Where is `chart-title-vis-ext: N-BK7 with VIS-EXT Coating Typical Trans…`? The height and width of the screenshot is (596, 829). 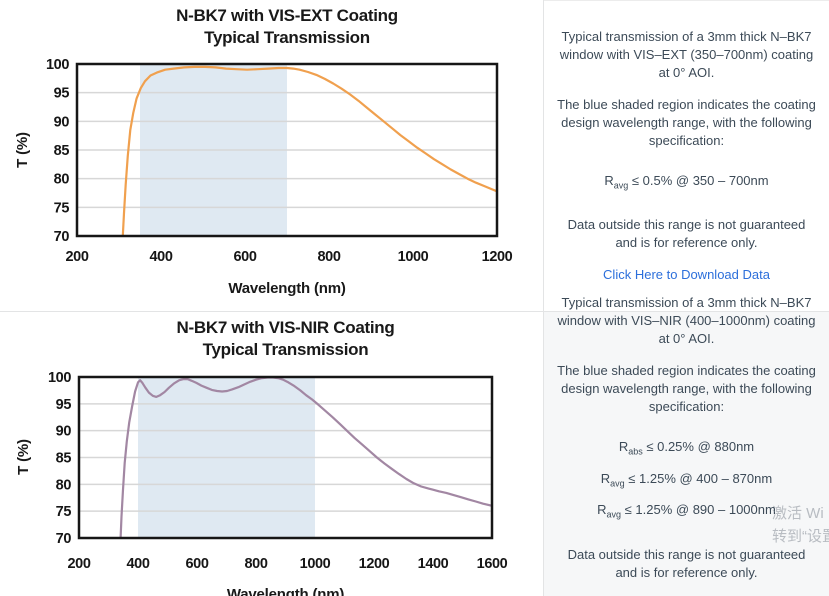 chart-title-vis-ext: N-BK7 with VIS-EXT Coating Typical Trans… is located at coordinates (287, 27).